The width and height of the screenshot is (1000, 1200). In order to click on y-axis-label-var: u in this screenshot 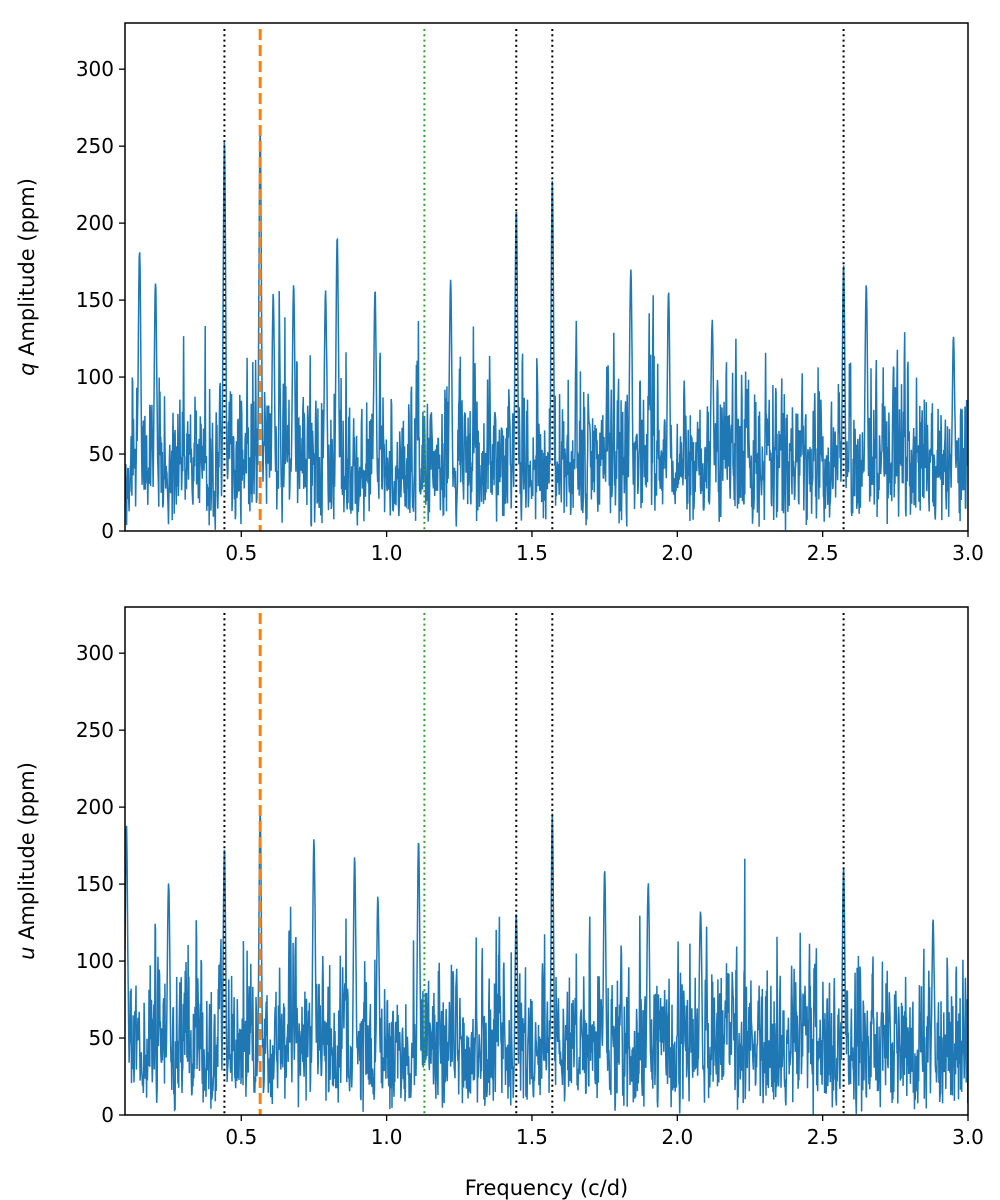, I will do `click(27, 953)`.